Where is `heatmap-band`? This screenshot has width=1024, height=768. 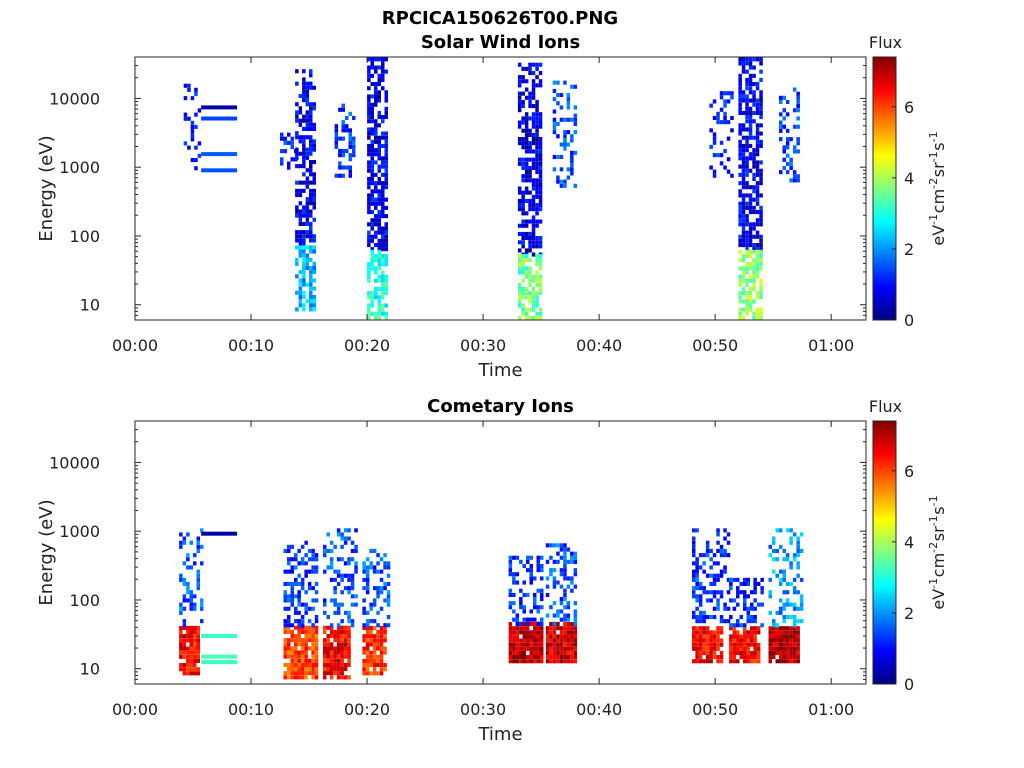 heatmap-band is located at coordinates (219, 662).